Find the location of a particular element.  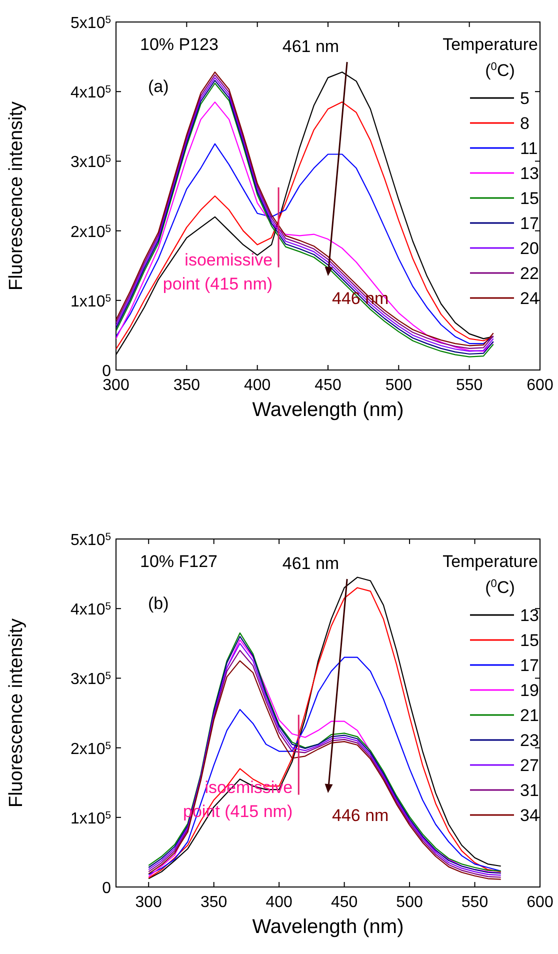

legend-label: 22 is located at coordinates (529, 273).